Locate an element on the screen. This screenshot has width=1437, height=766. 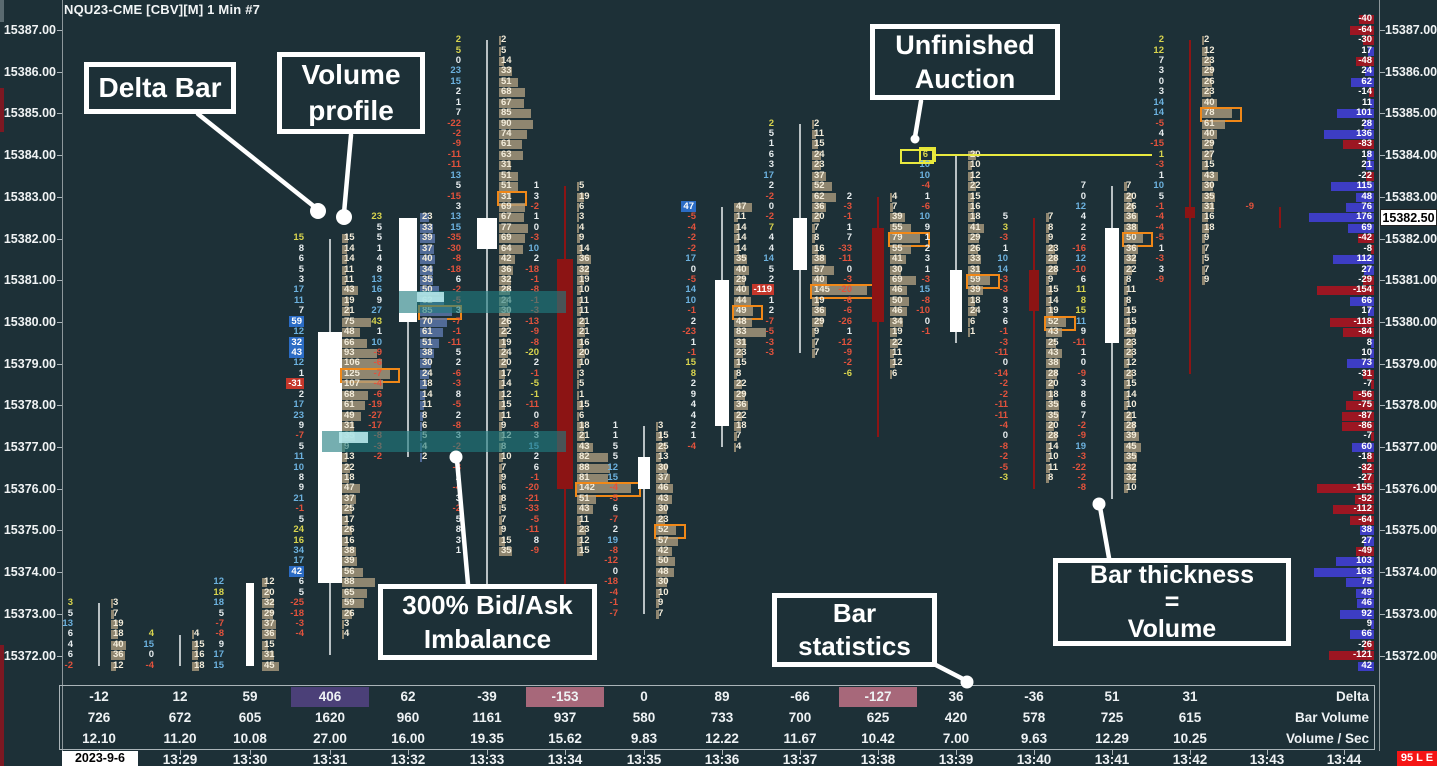
time-label: 13:41 is located at coordinates (1112, 759).